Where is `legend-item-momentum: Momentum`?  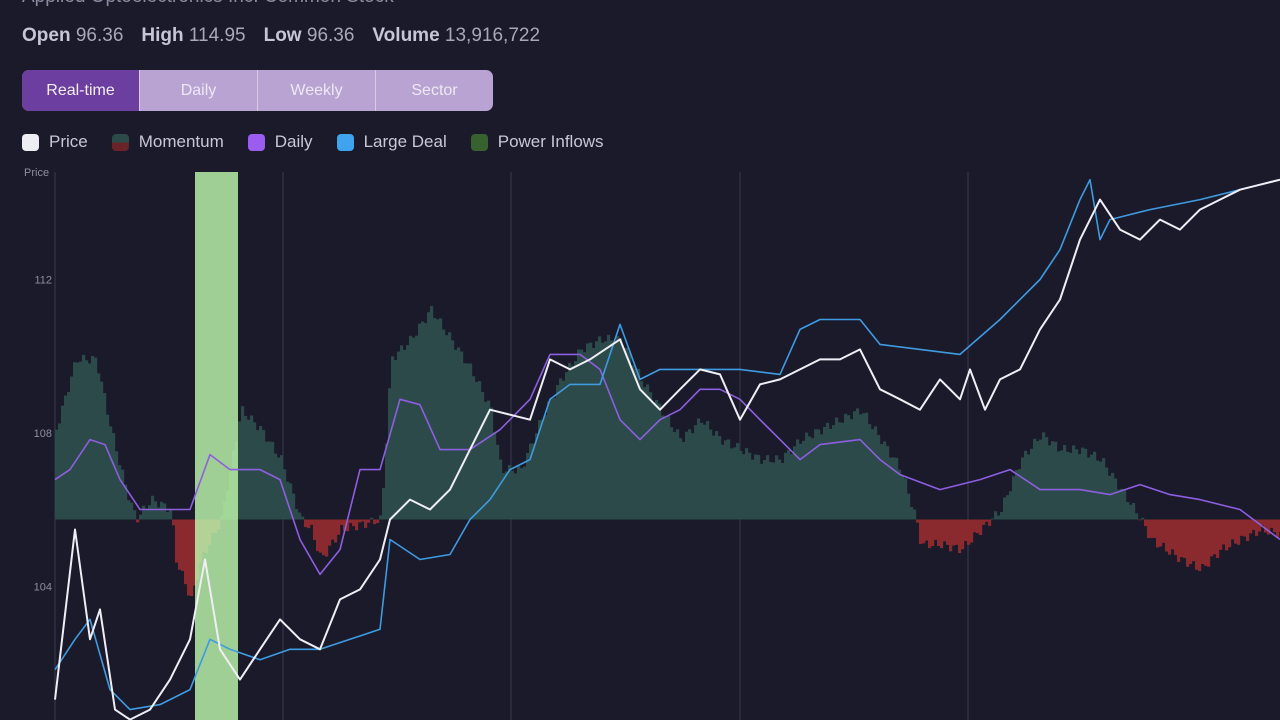 legend-item-momentum: Momentum is located at coordinates (167, 142).